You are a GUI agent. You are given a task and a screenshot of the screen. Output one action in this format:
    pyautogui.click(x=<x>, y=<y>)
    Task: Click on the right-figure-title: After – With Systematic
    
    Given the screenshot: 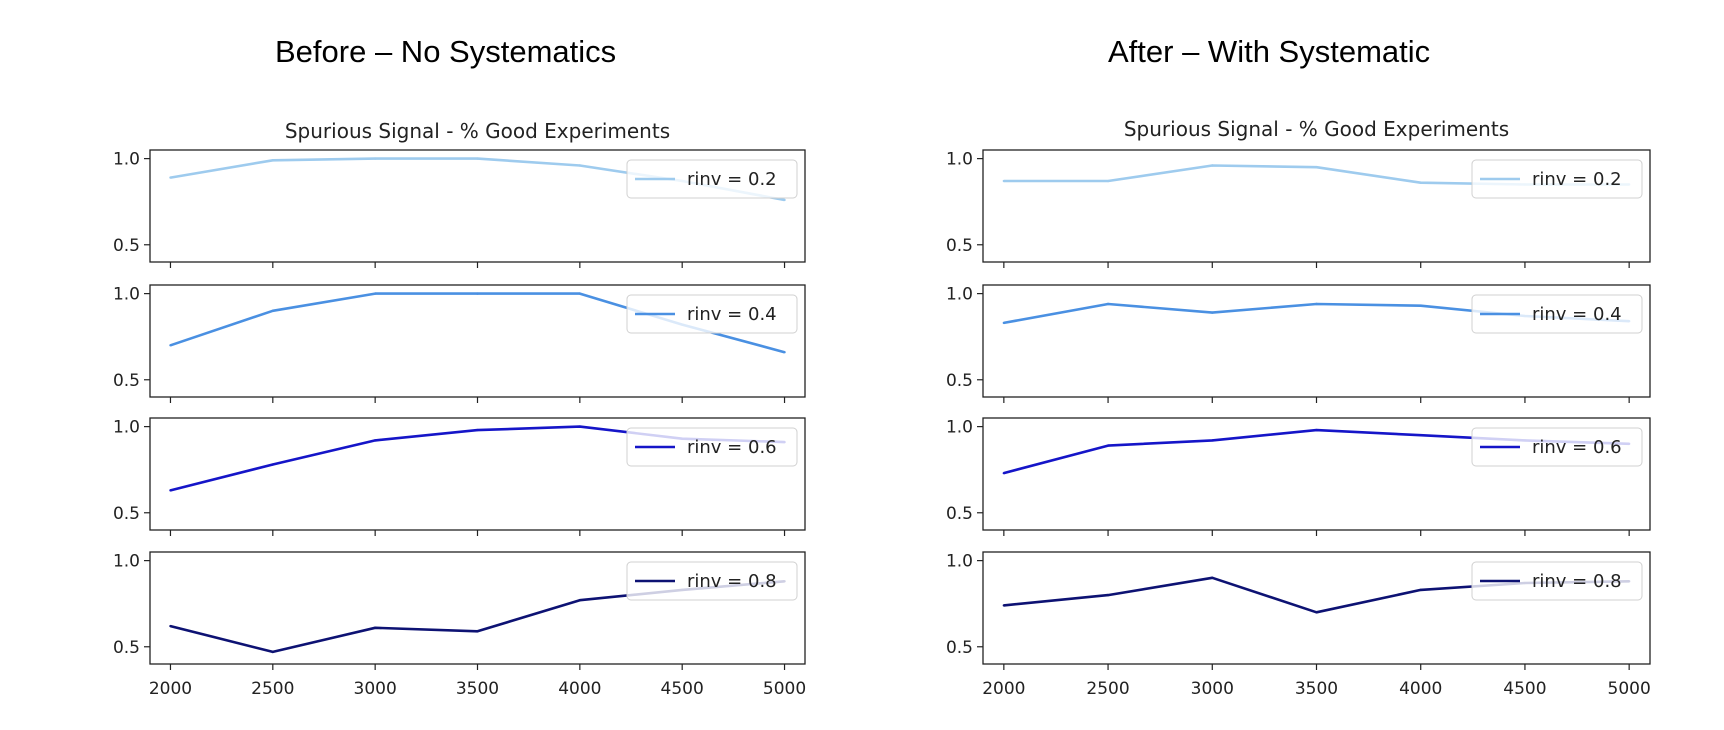 What is the action you would take?
    pyautogui.click(x=1269, y=51)
    